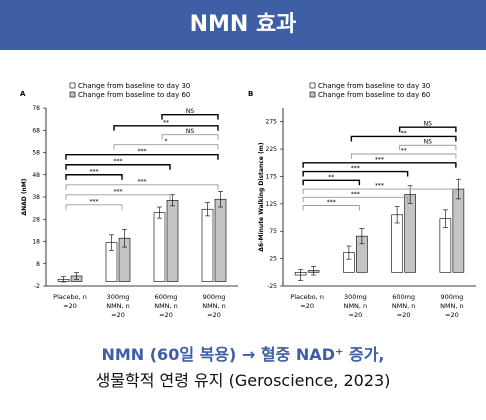 This screenshot has width=486, height=420. I want to click on y-tick-label: 175, so click(272, 176).